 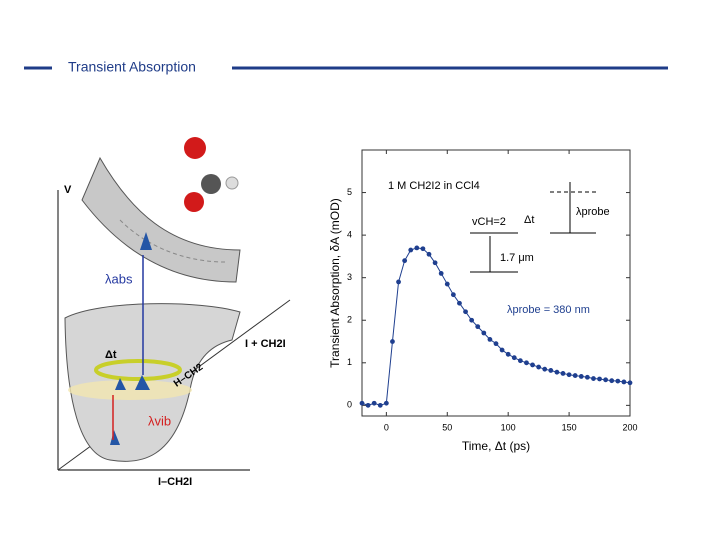 What do you see at coordinates (447, 427) in the screenshot?
I see `x-tick-label: 50` at bounding box center [447, 427].